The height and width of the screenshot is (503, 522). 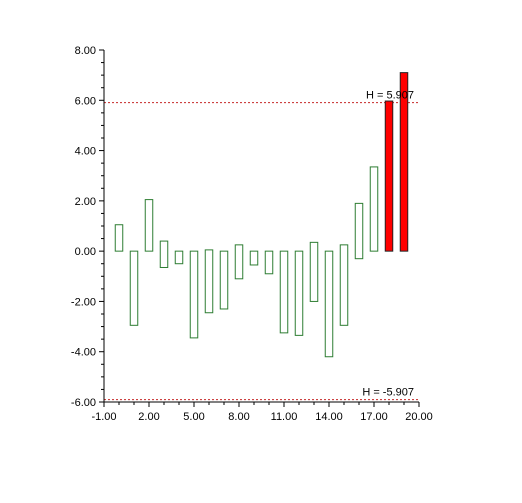 What do you see at coordinates (148, 417) in the screenshot?
I see `x-tick-label: 2.00` at bounding box center [148, 417].